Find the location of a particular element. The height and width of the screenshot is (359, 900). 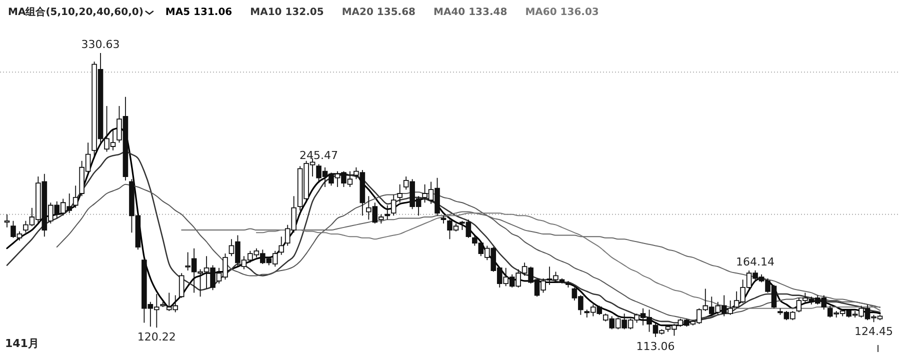

annotation: 113.06 is located at coordinates (655, 346).